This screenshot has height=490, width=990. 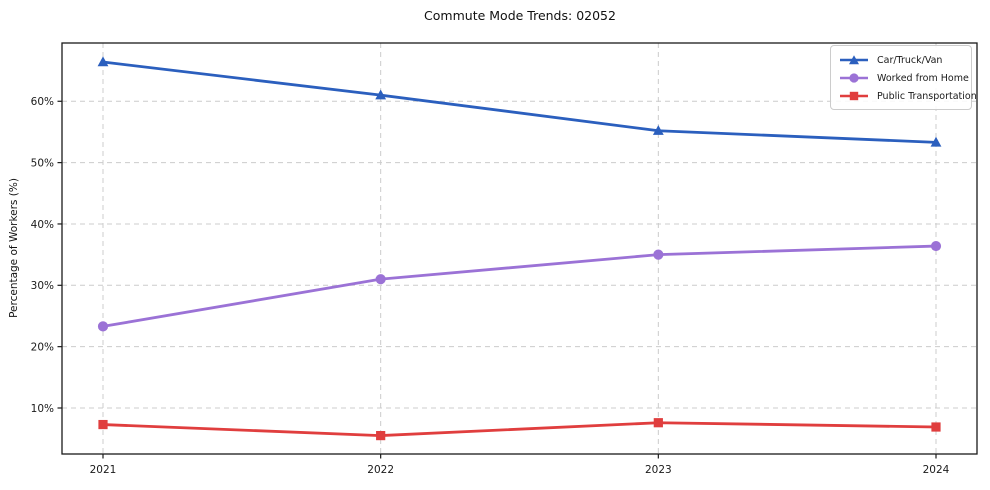 What do you see at coordinates (103, 470) in the screenshot?
I see `x-tick-label: 2021` at bounding box center [103, 470].